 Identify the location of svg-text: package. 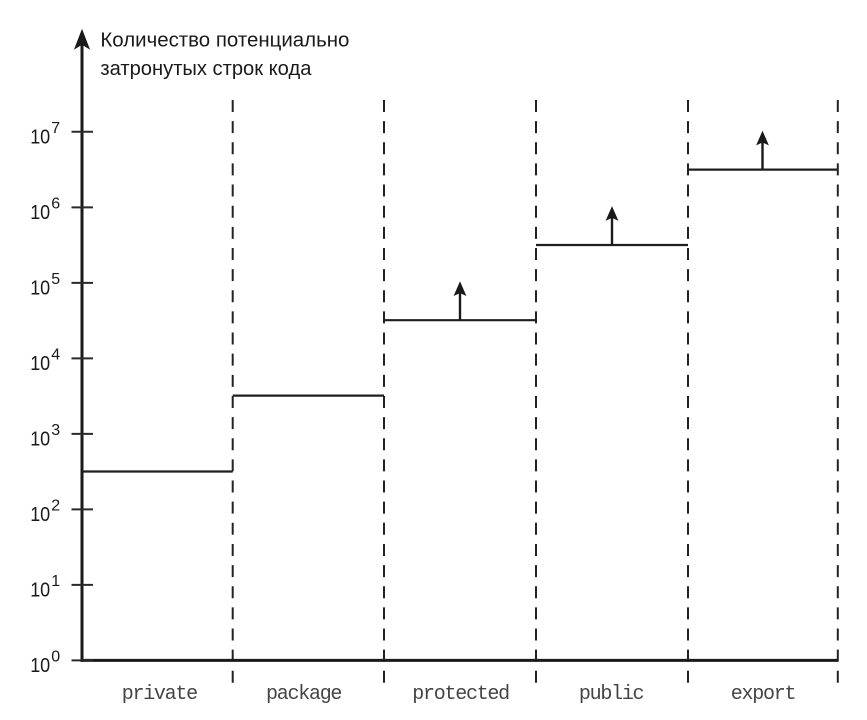
(303, 694).